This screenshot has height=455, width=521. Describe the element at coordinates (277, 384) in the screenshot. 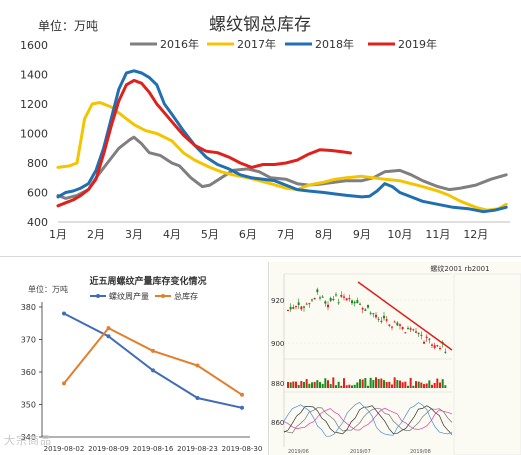

I see `y-tick-label: 880` at that location.